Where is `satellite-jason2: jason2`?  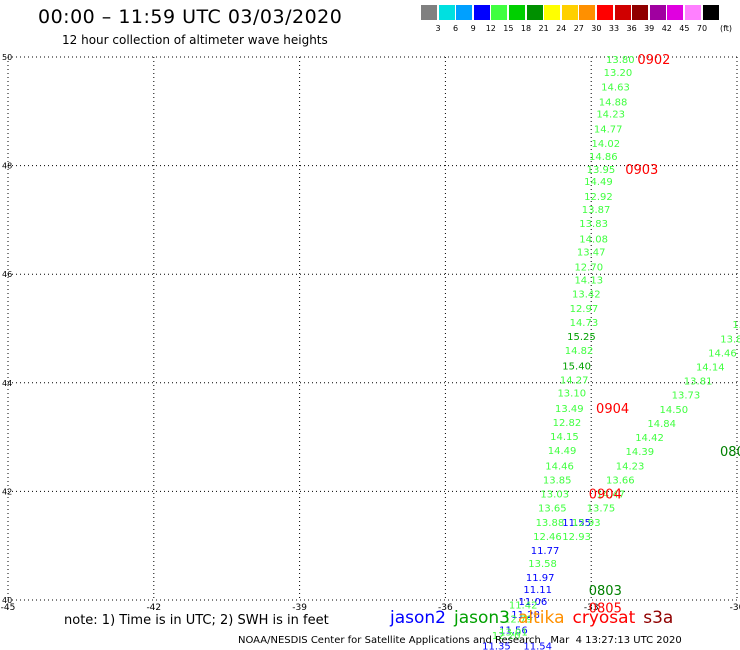 satellite-jason2: jason2 is located at coordinates (418, 618).